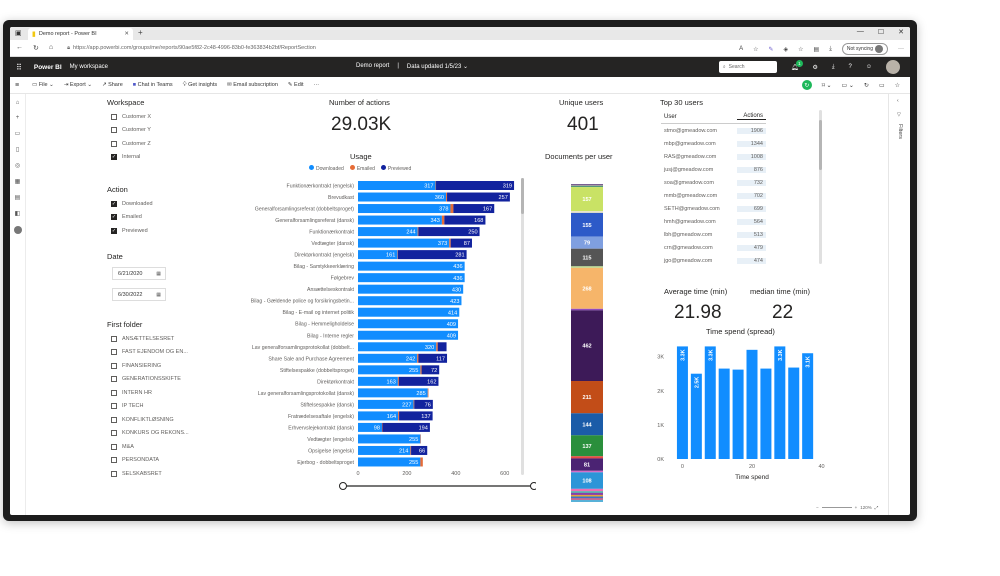  I want to click on my-workspace-nav-icon, so click(17, 230).